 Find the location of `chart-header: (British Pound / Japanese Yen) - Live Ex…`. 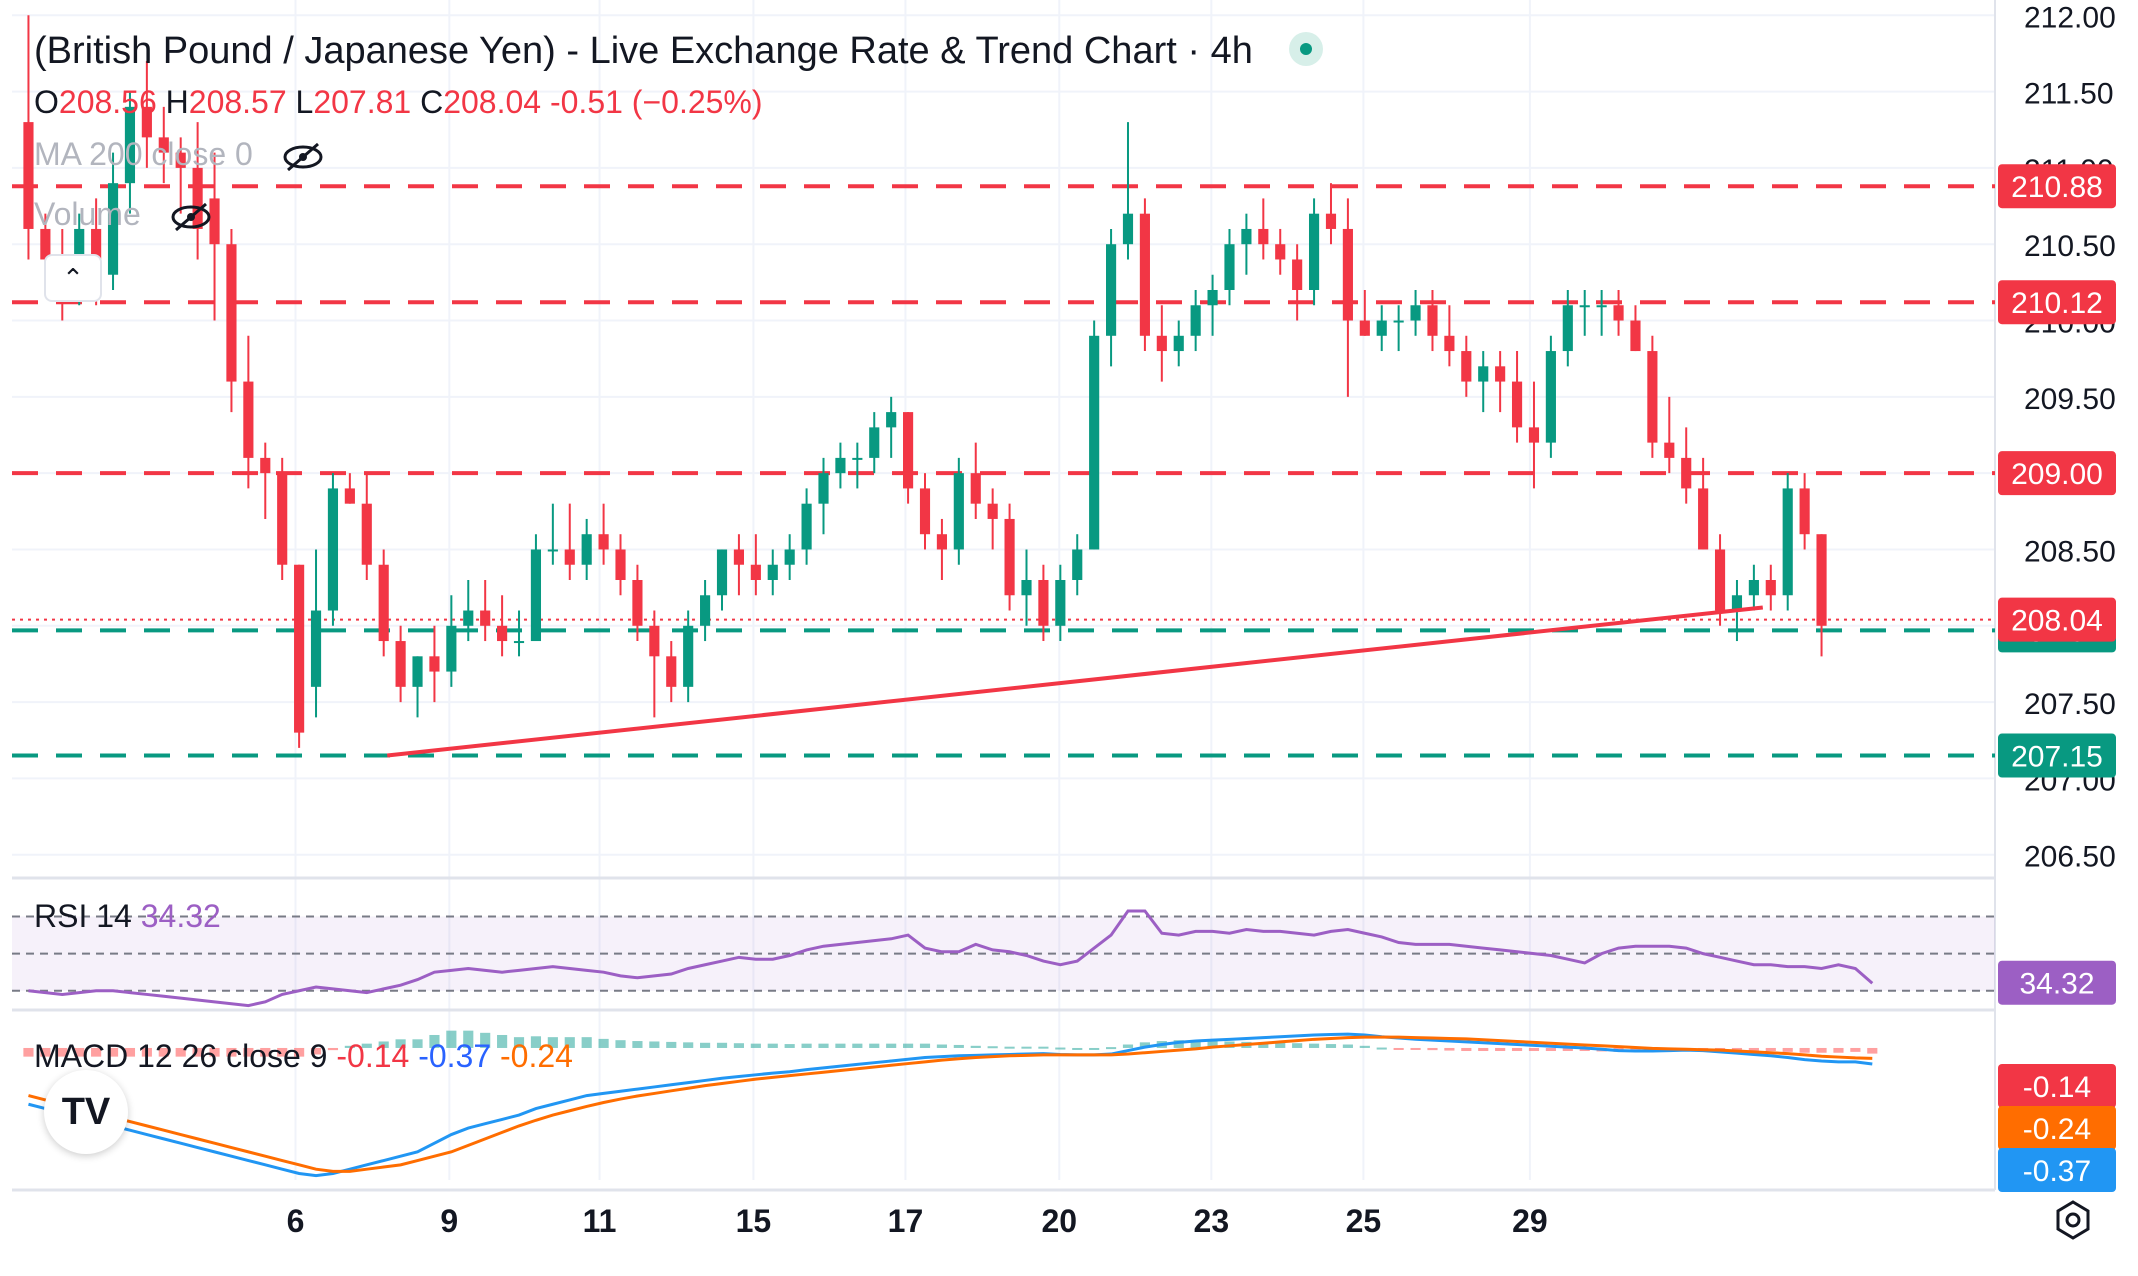

chart-header: (British Pound / Japanese Yen) - Live Ex… is located at coordinates (679, 51).